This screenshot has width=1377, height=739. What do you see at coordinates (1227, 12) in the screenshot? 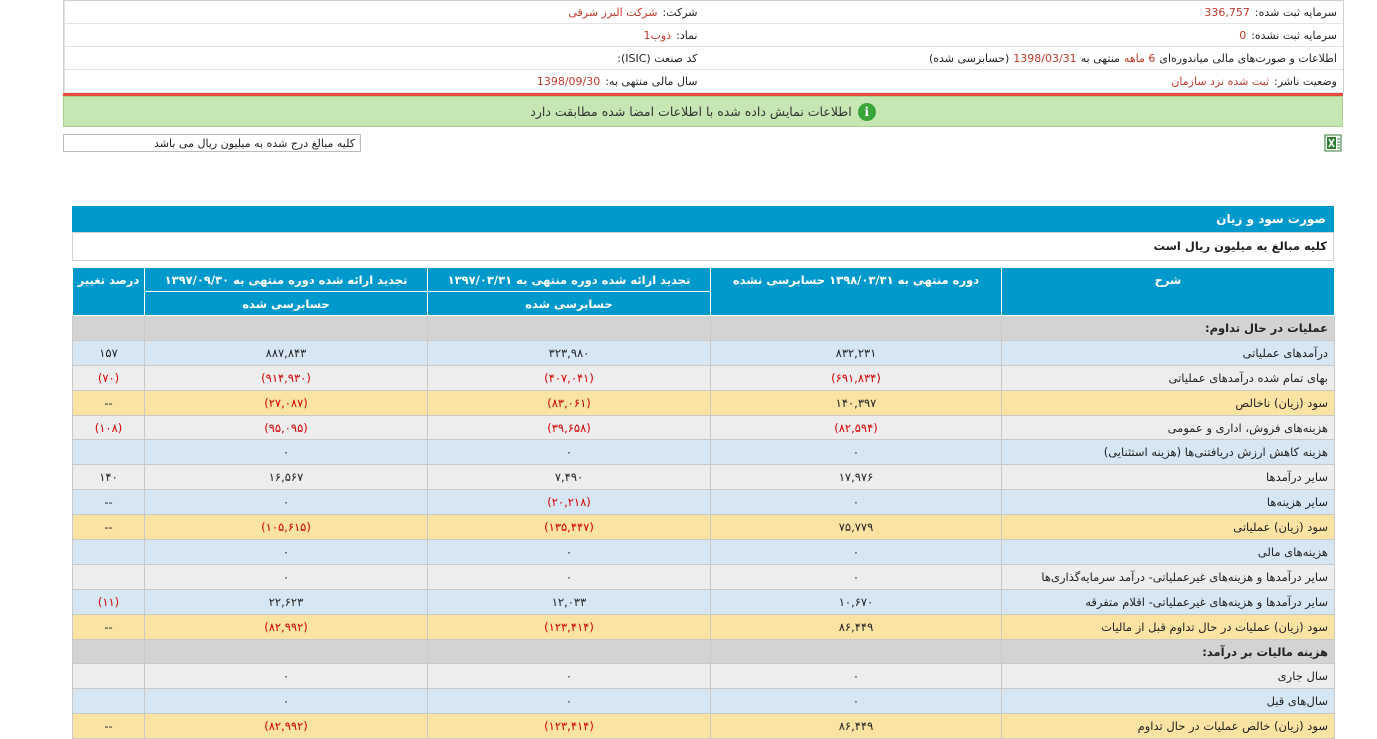
I see `capital-value: 336,757` at bounding box center [1227, 12].